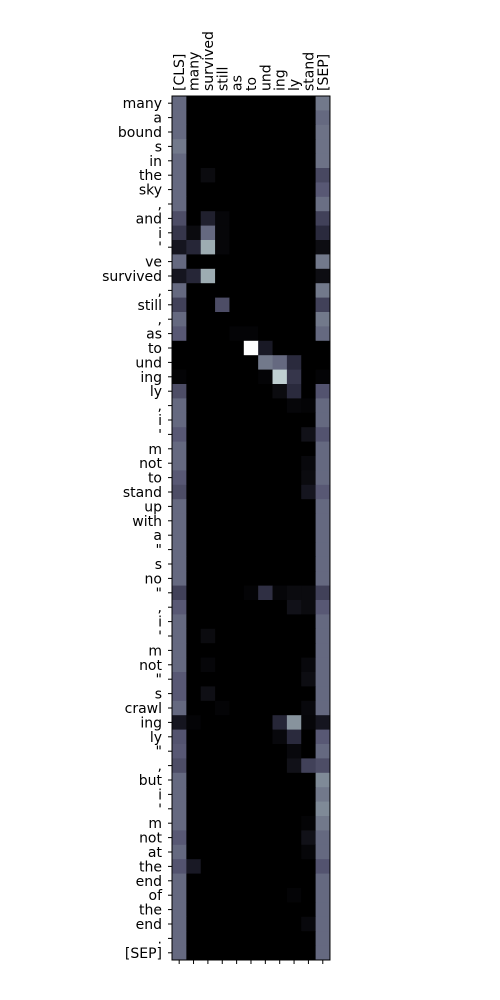 The image size is (500, 1000). Describe the element at coordinates (281, 80) in the screenshot. I see `x-tick-label: ing` at that location.